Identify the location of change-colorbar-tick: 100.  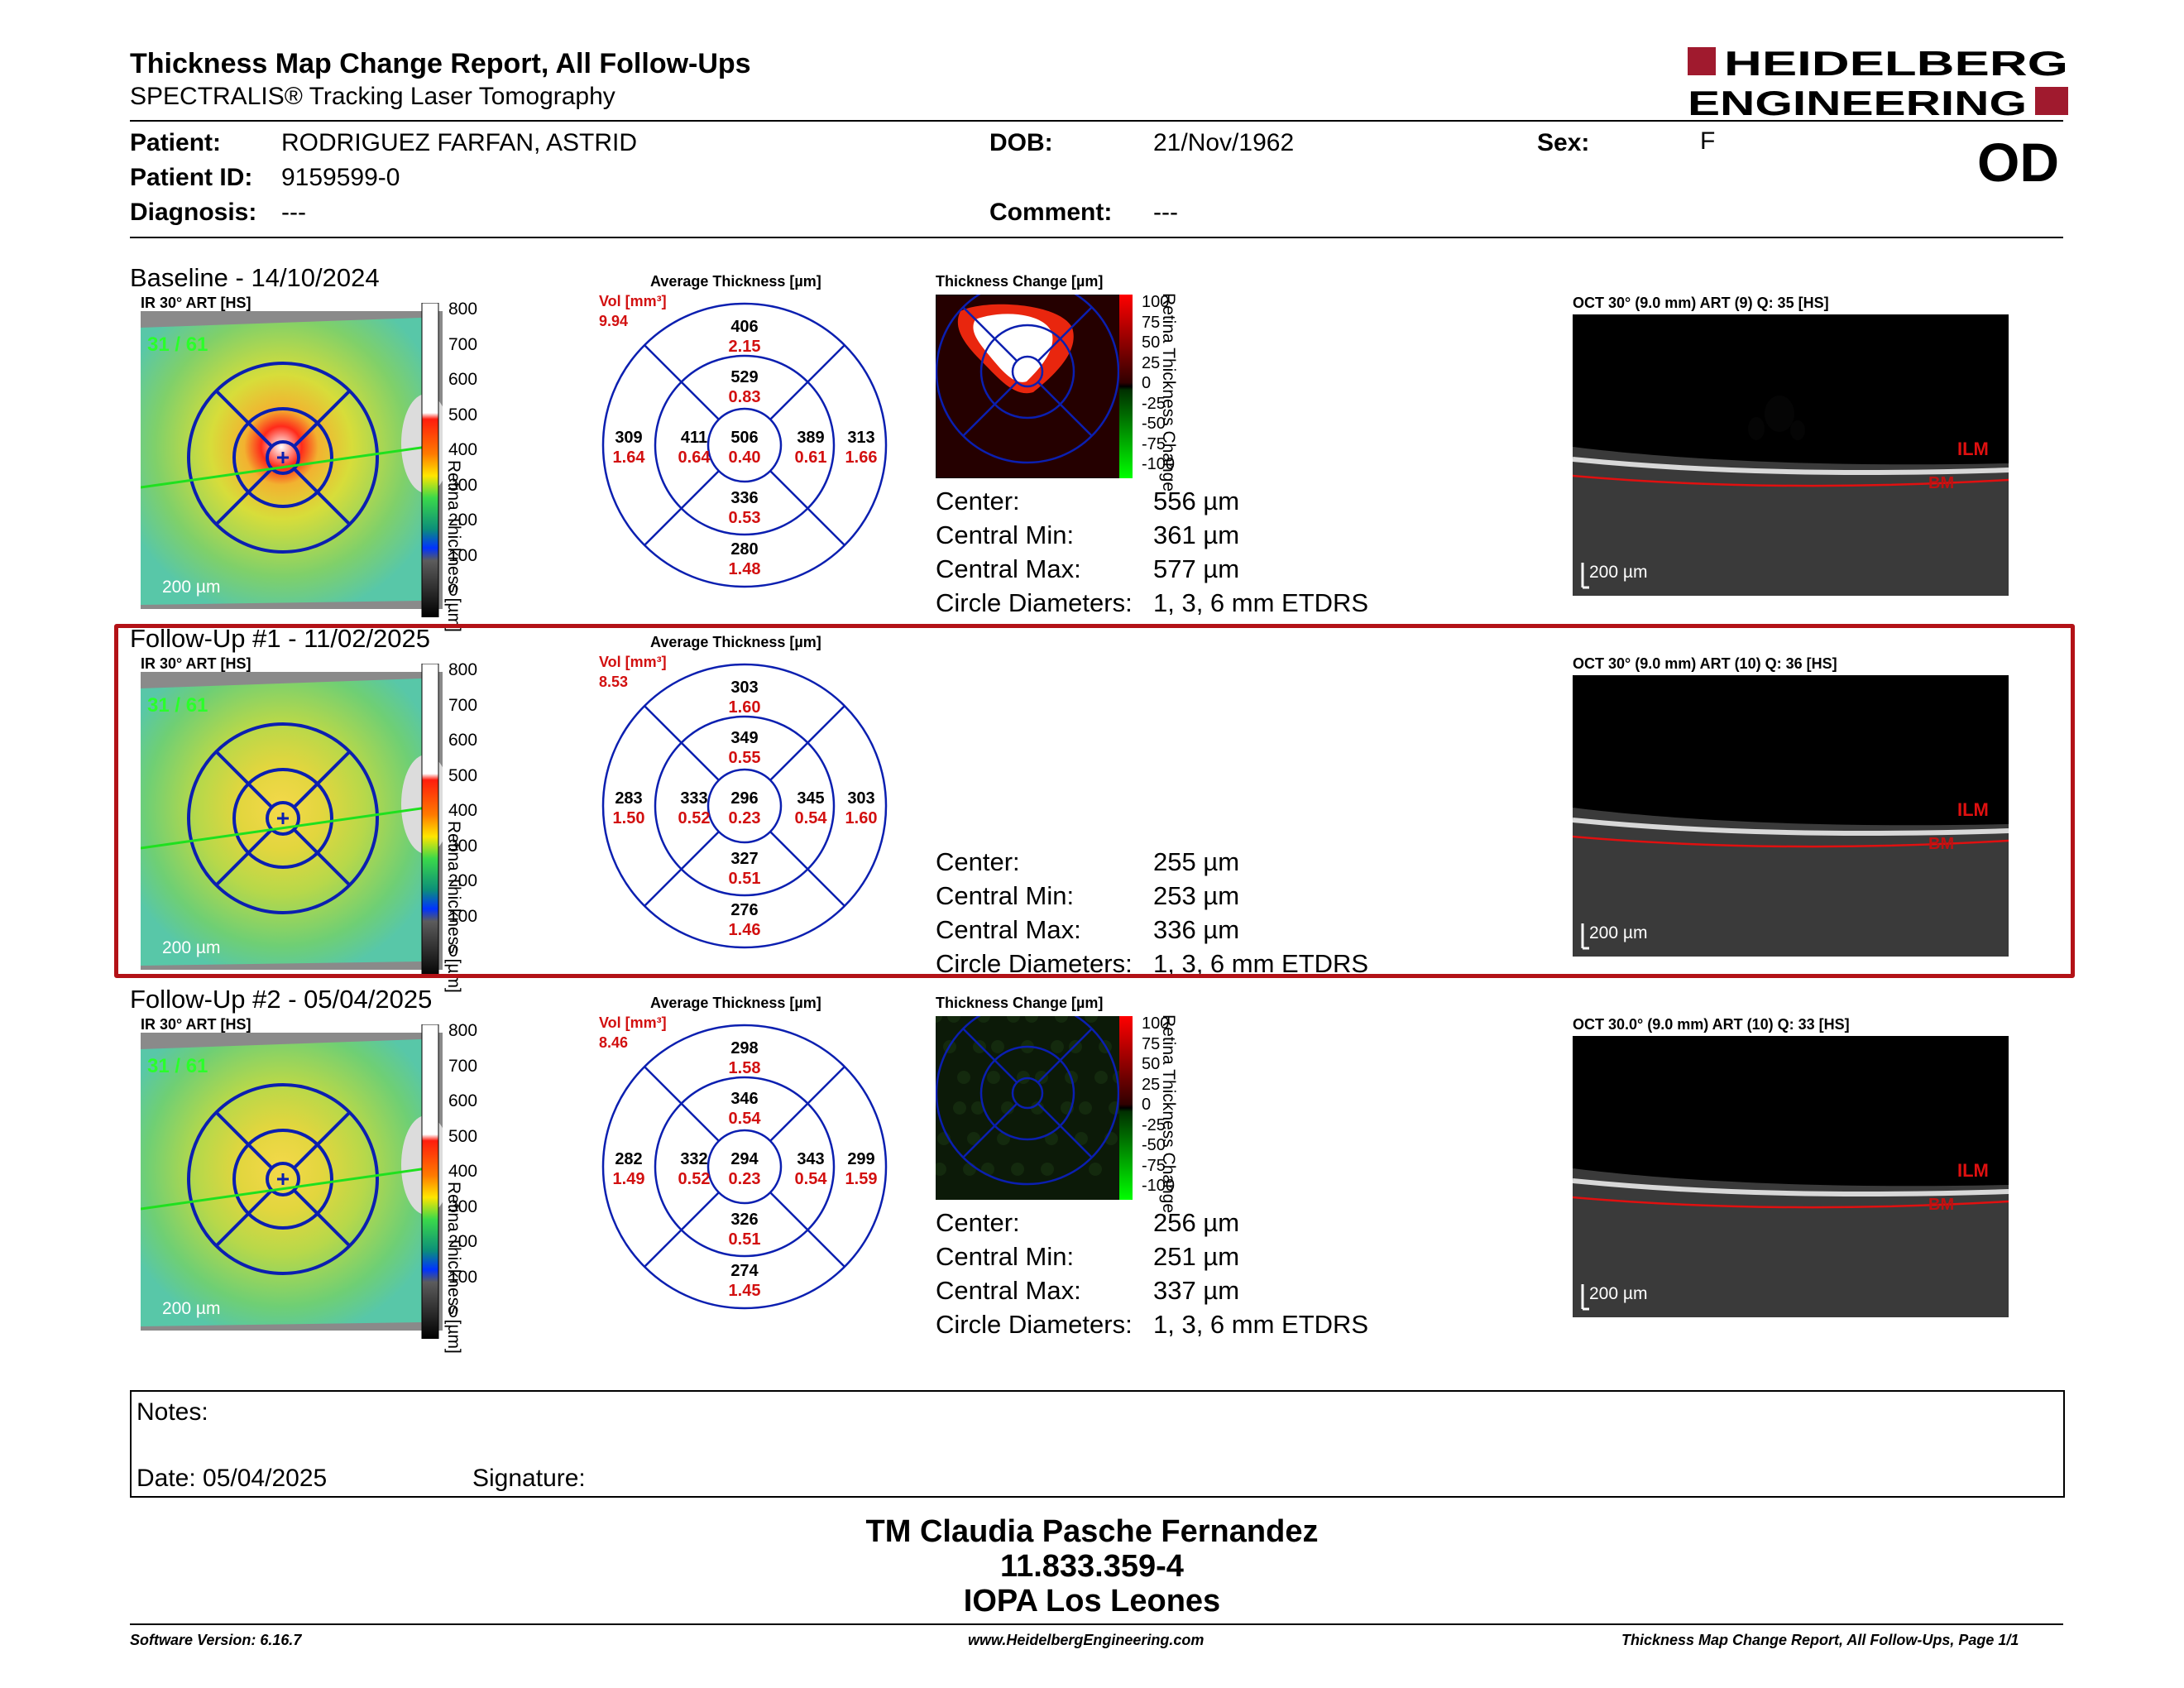
(1156, 1023).